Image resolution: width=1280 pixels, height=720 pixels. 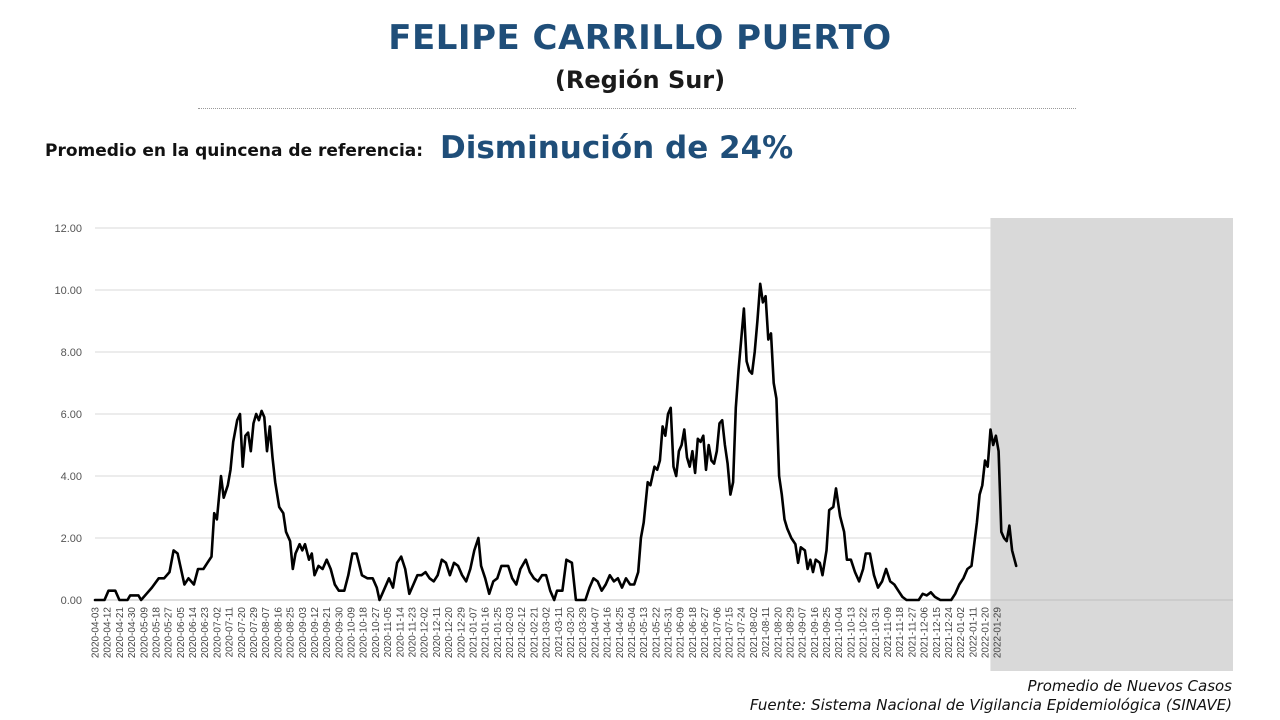 What do you see at coordinates (998, 633) in the screenshot?
I see `x-tick-label: 2022-01-29` at bounding box center [998, 633].